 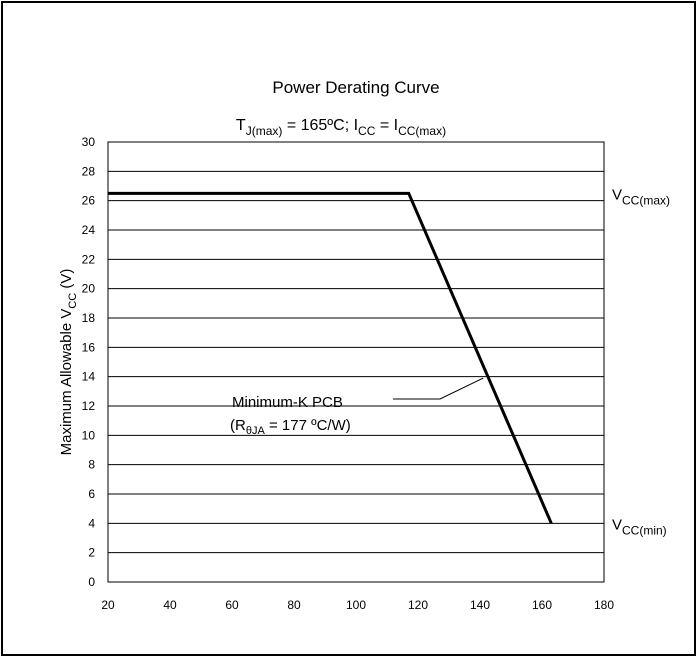 What do you see at coordinates (294, 605) in the screenshot?
I see `x-tick-label: 80` at bounding box center [294, 605].